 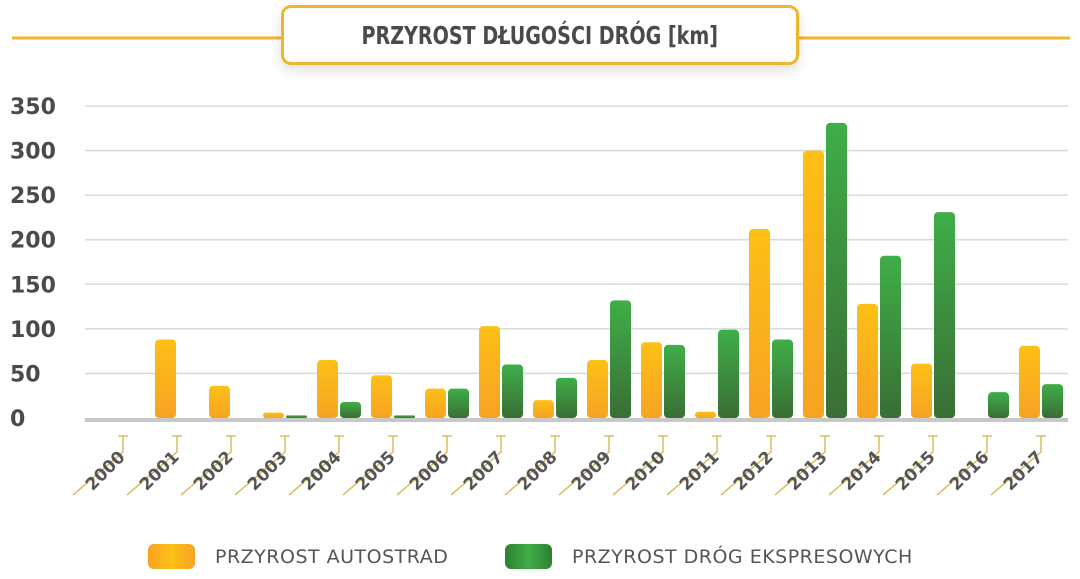 I want to click on x-tick-label: 2015, so click(x=916, y=471).